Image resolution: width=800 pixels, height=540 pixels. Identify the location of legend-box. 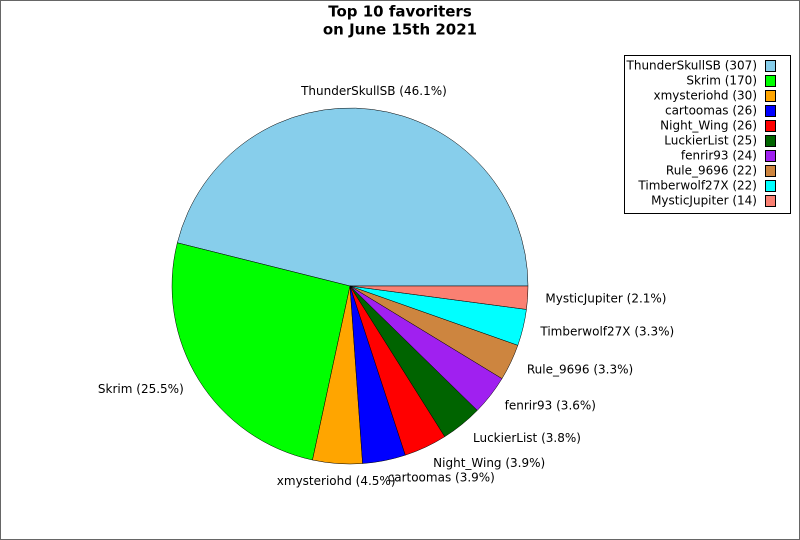
(707, 134).